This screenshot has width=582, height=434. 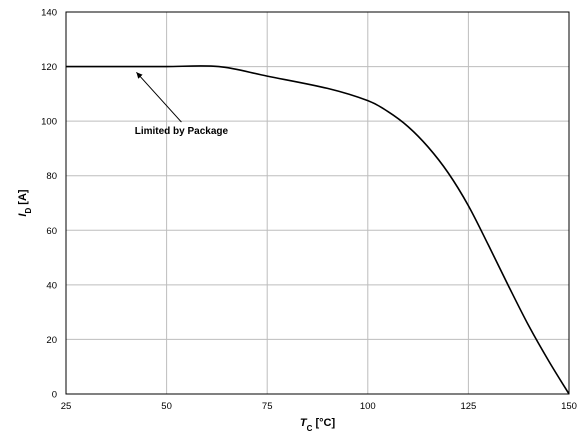 What do you see at coordinates (66, 406) in the screenshot?
I see `x-tick-label: 25` at bounding box center [66, 406].